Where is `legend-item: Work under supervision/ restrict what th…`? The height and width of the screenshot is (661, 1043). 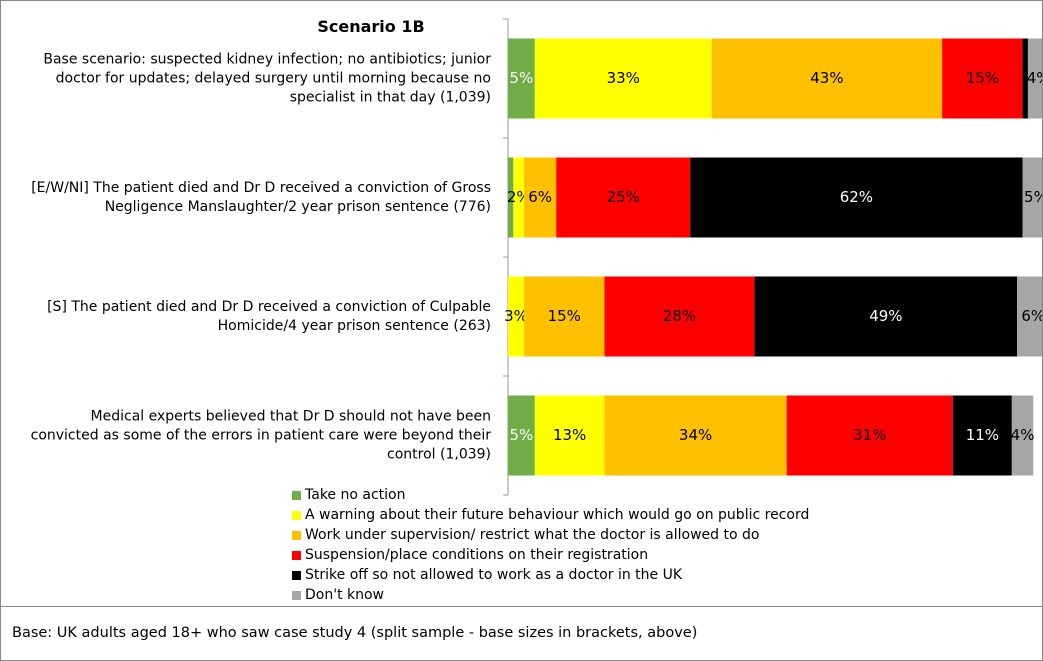
legend-item: Work under supervision/ restrict what th… is located at coordinates (550, 535).